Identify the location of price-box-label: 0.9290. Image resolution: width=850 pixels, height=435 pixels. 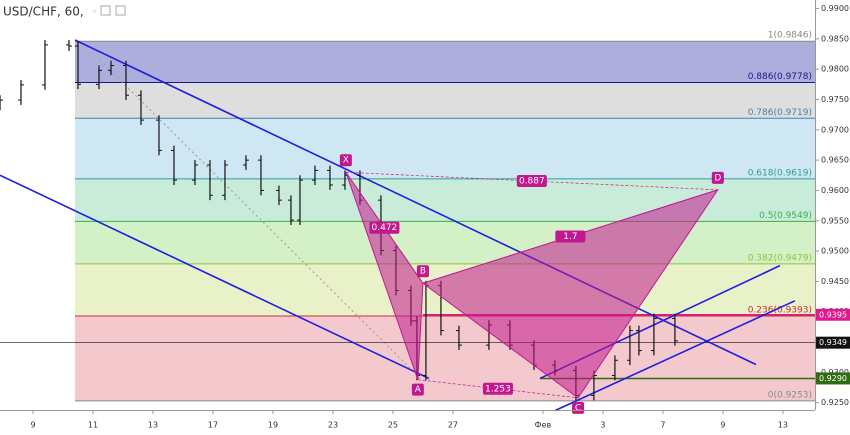
(833, 378).